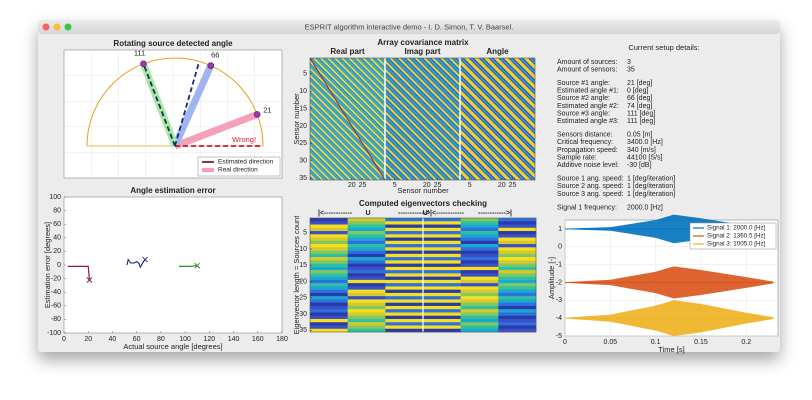 The image size is (812, 400). I want to click on detail-label: Signal 1 frequency:, so click(587, 207).